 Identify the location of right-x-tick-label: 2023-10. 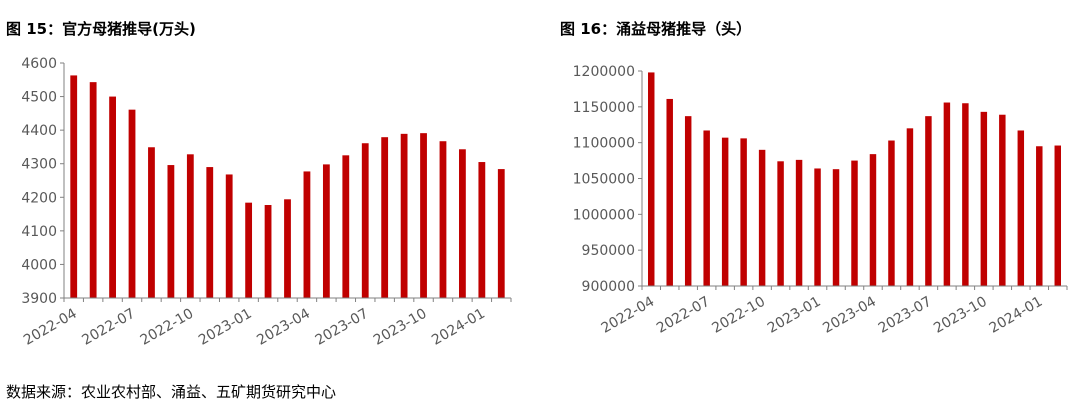
(960, 315).